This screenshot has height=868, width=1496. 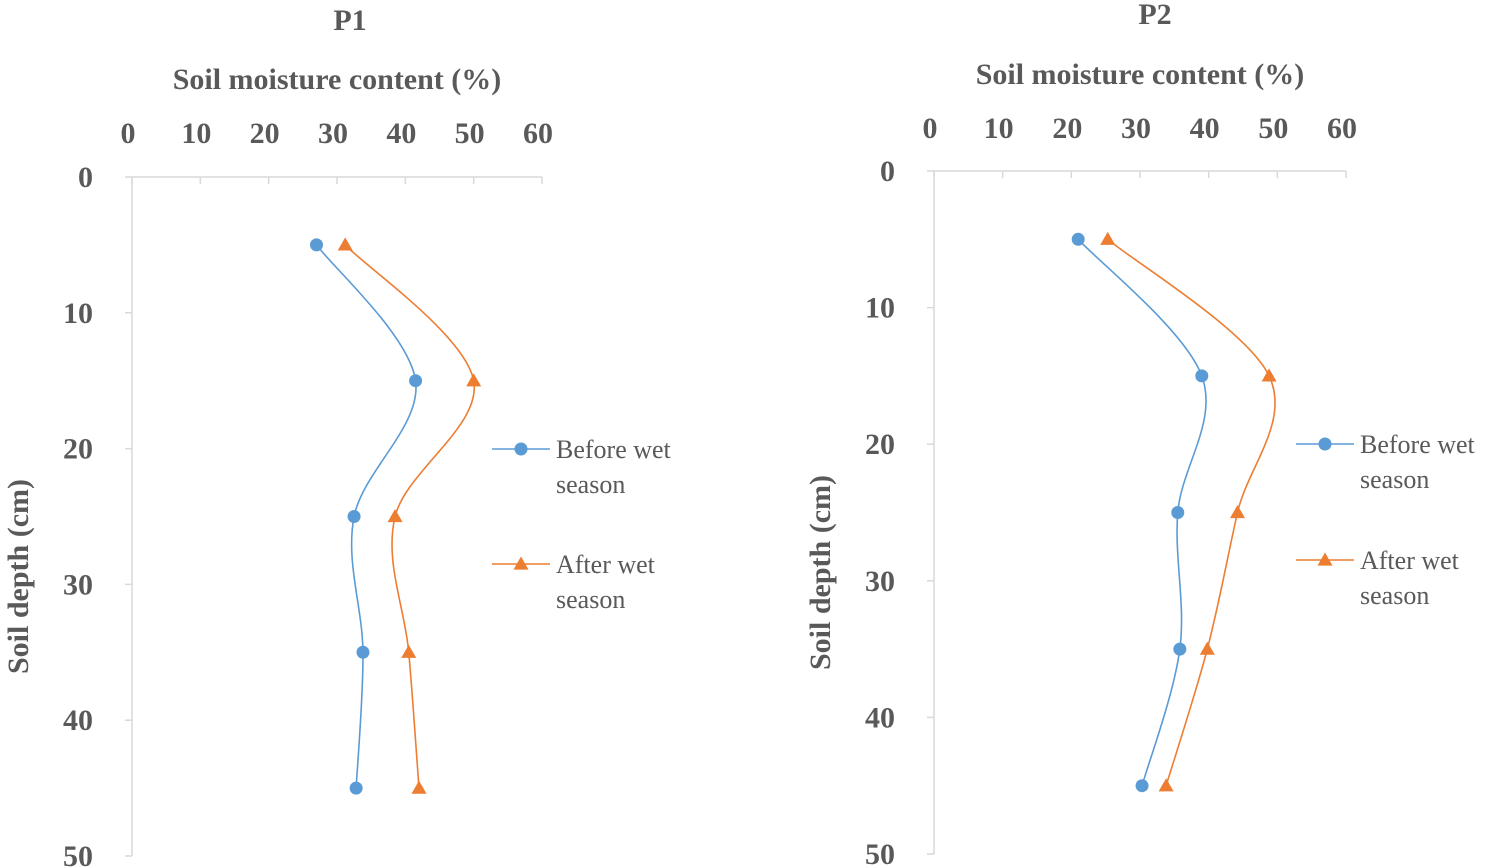 What do you see at coordinates (349, 20) in the screenshot?
I see `chart-title: P1` at bounding box center [349, 20].